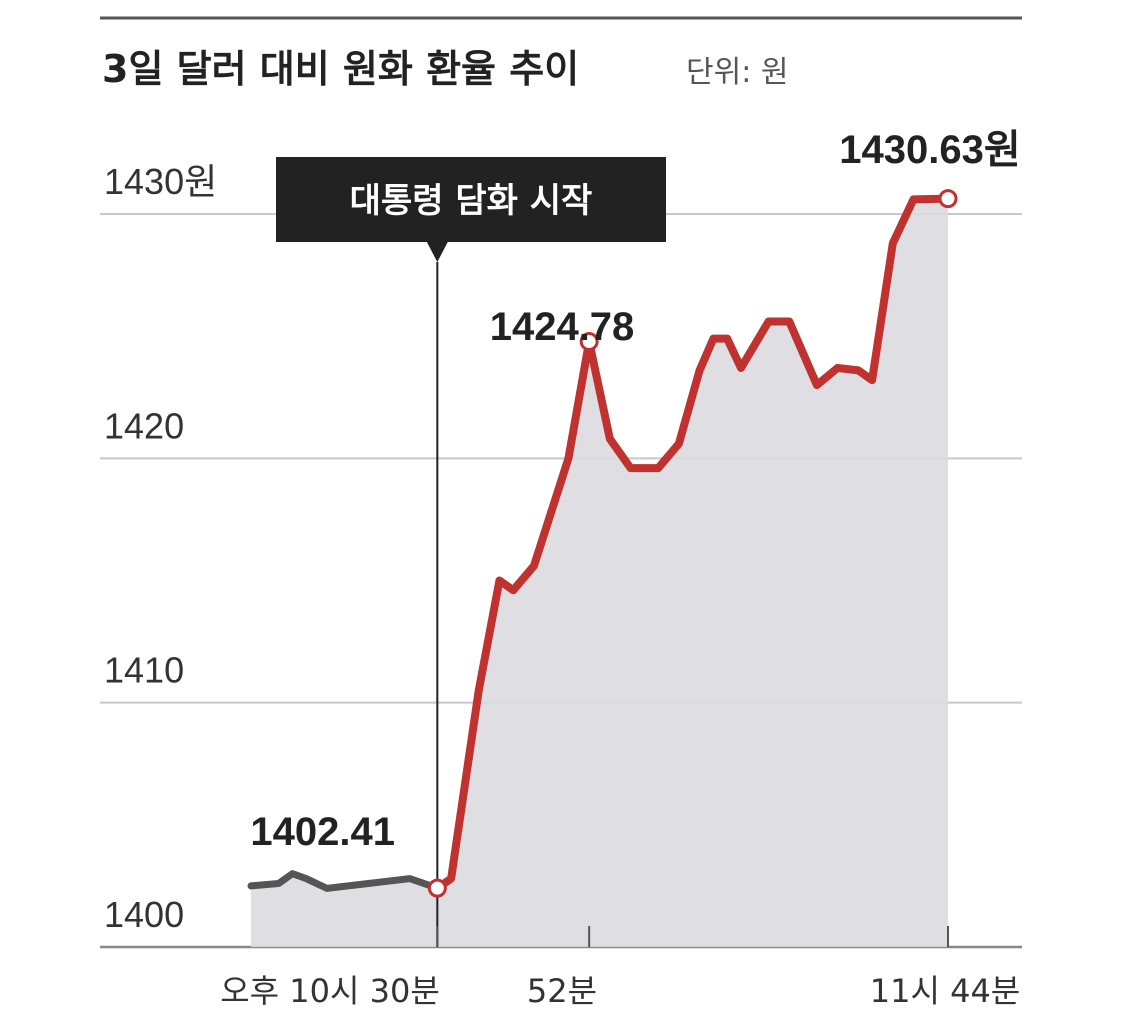  What do you see at coordinates (562, 327) in the screenshot?
I see `data-point-label: 1424.78` at bounding box center [562, 327].